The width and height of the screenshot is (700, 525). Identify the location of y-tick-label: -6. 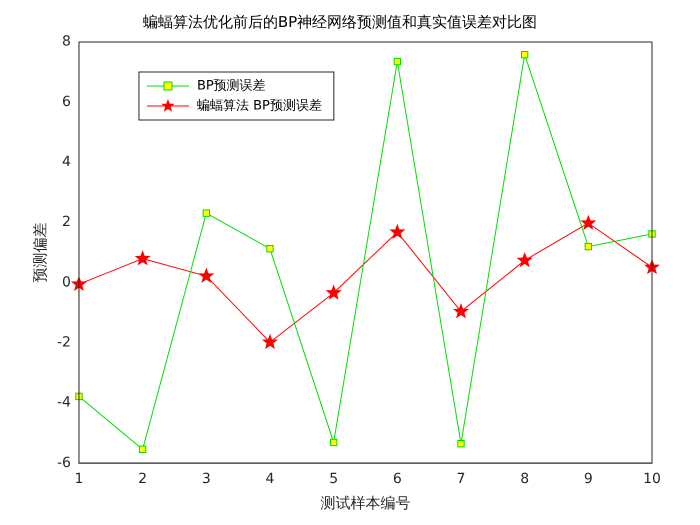
(64, 462).